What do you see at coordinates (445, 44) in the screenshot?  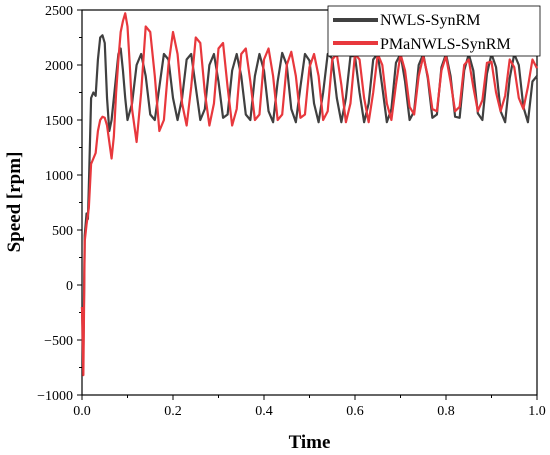 I see `legend-label-pmanwls: PMaNWLS-SynRM` at bounding box center [445, 44].